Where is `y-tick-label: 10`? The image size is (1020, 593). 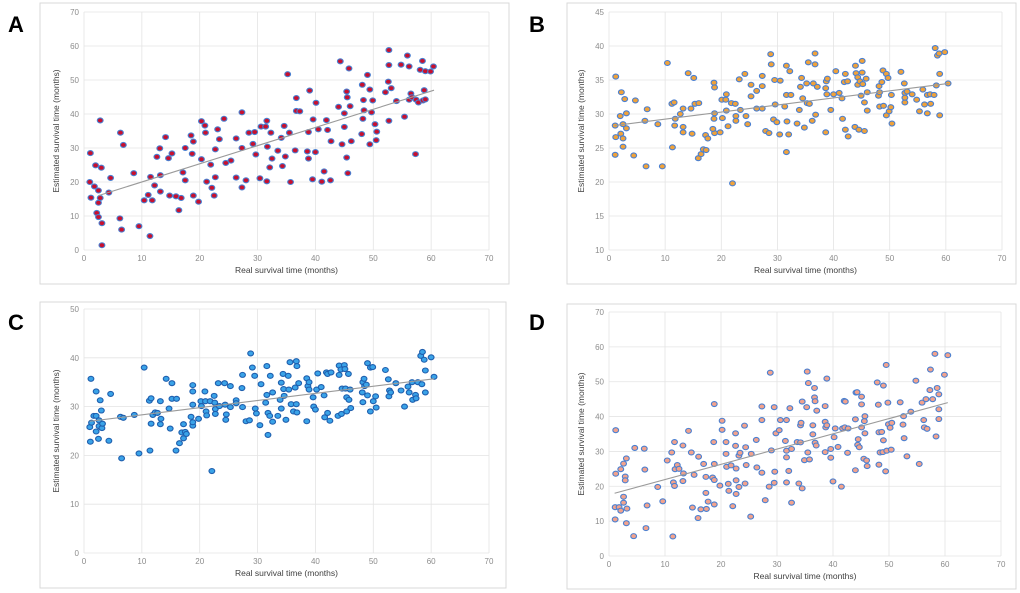
y-tick-label: 10 is located at coordinates (599, 521).